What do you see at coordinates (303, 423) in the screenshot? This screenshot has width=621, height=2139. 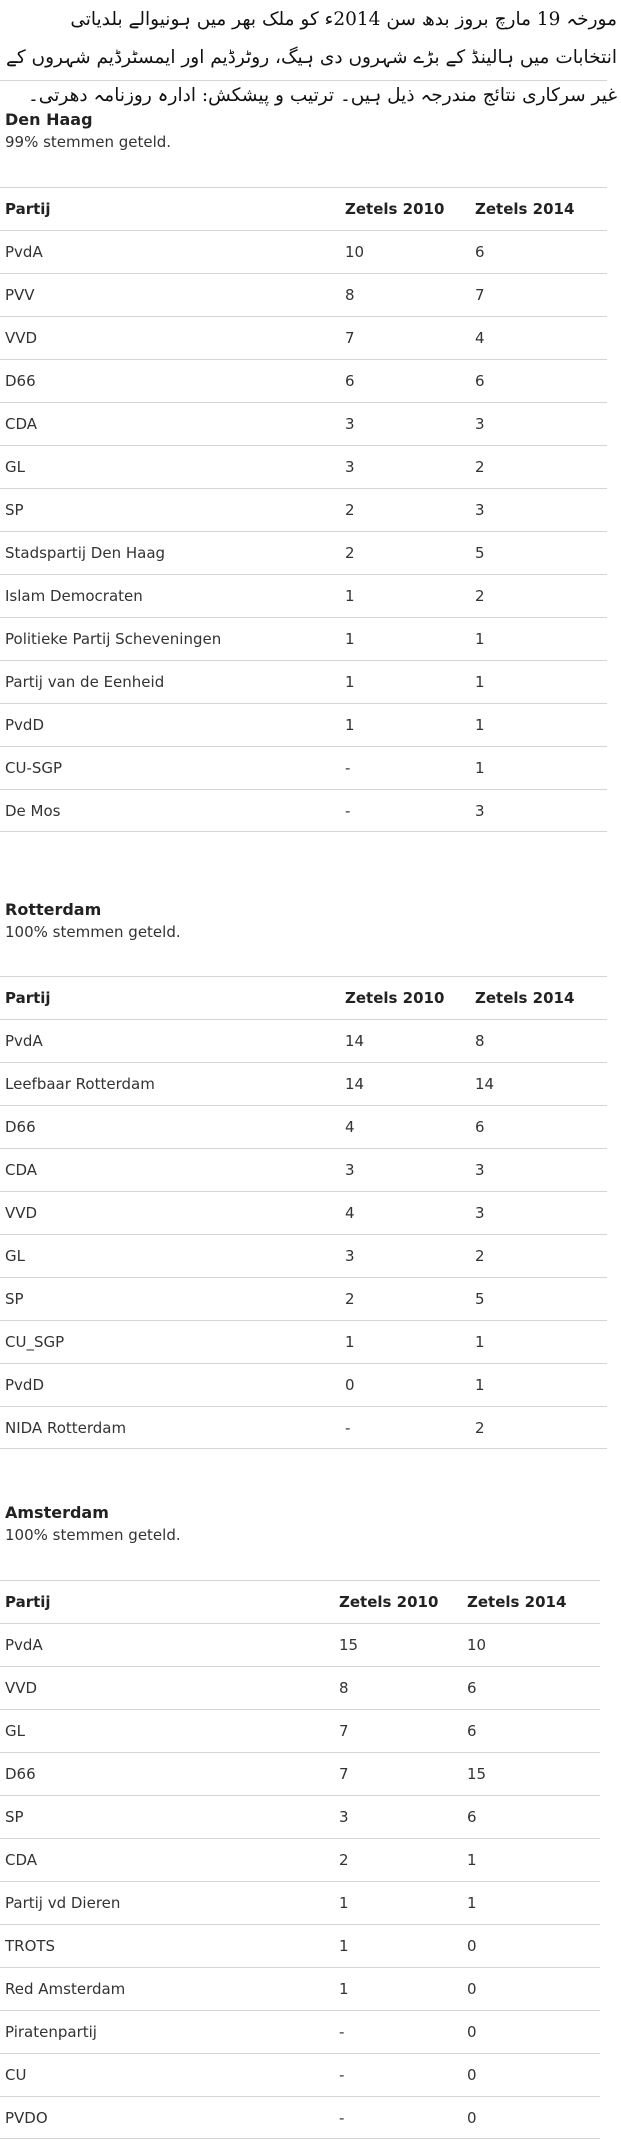 I see `table-row: CDA 3 3` at bounding box center [303, 423].